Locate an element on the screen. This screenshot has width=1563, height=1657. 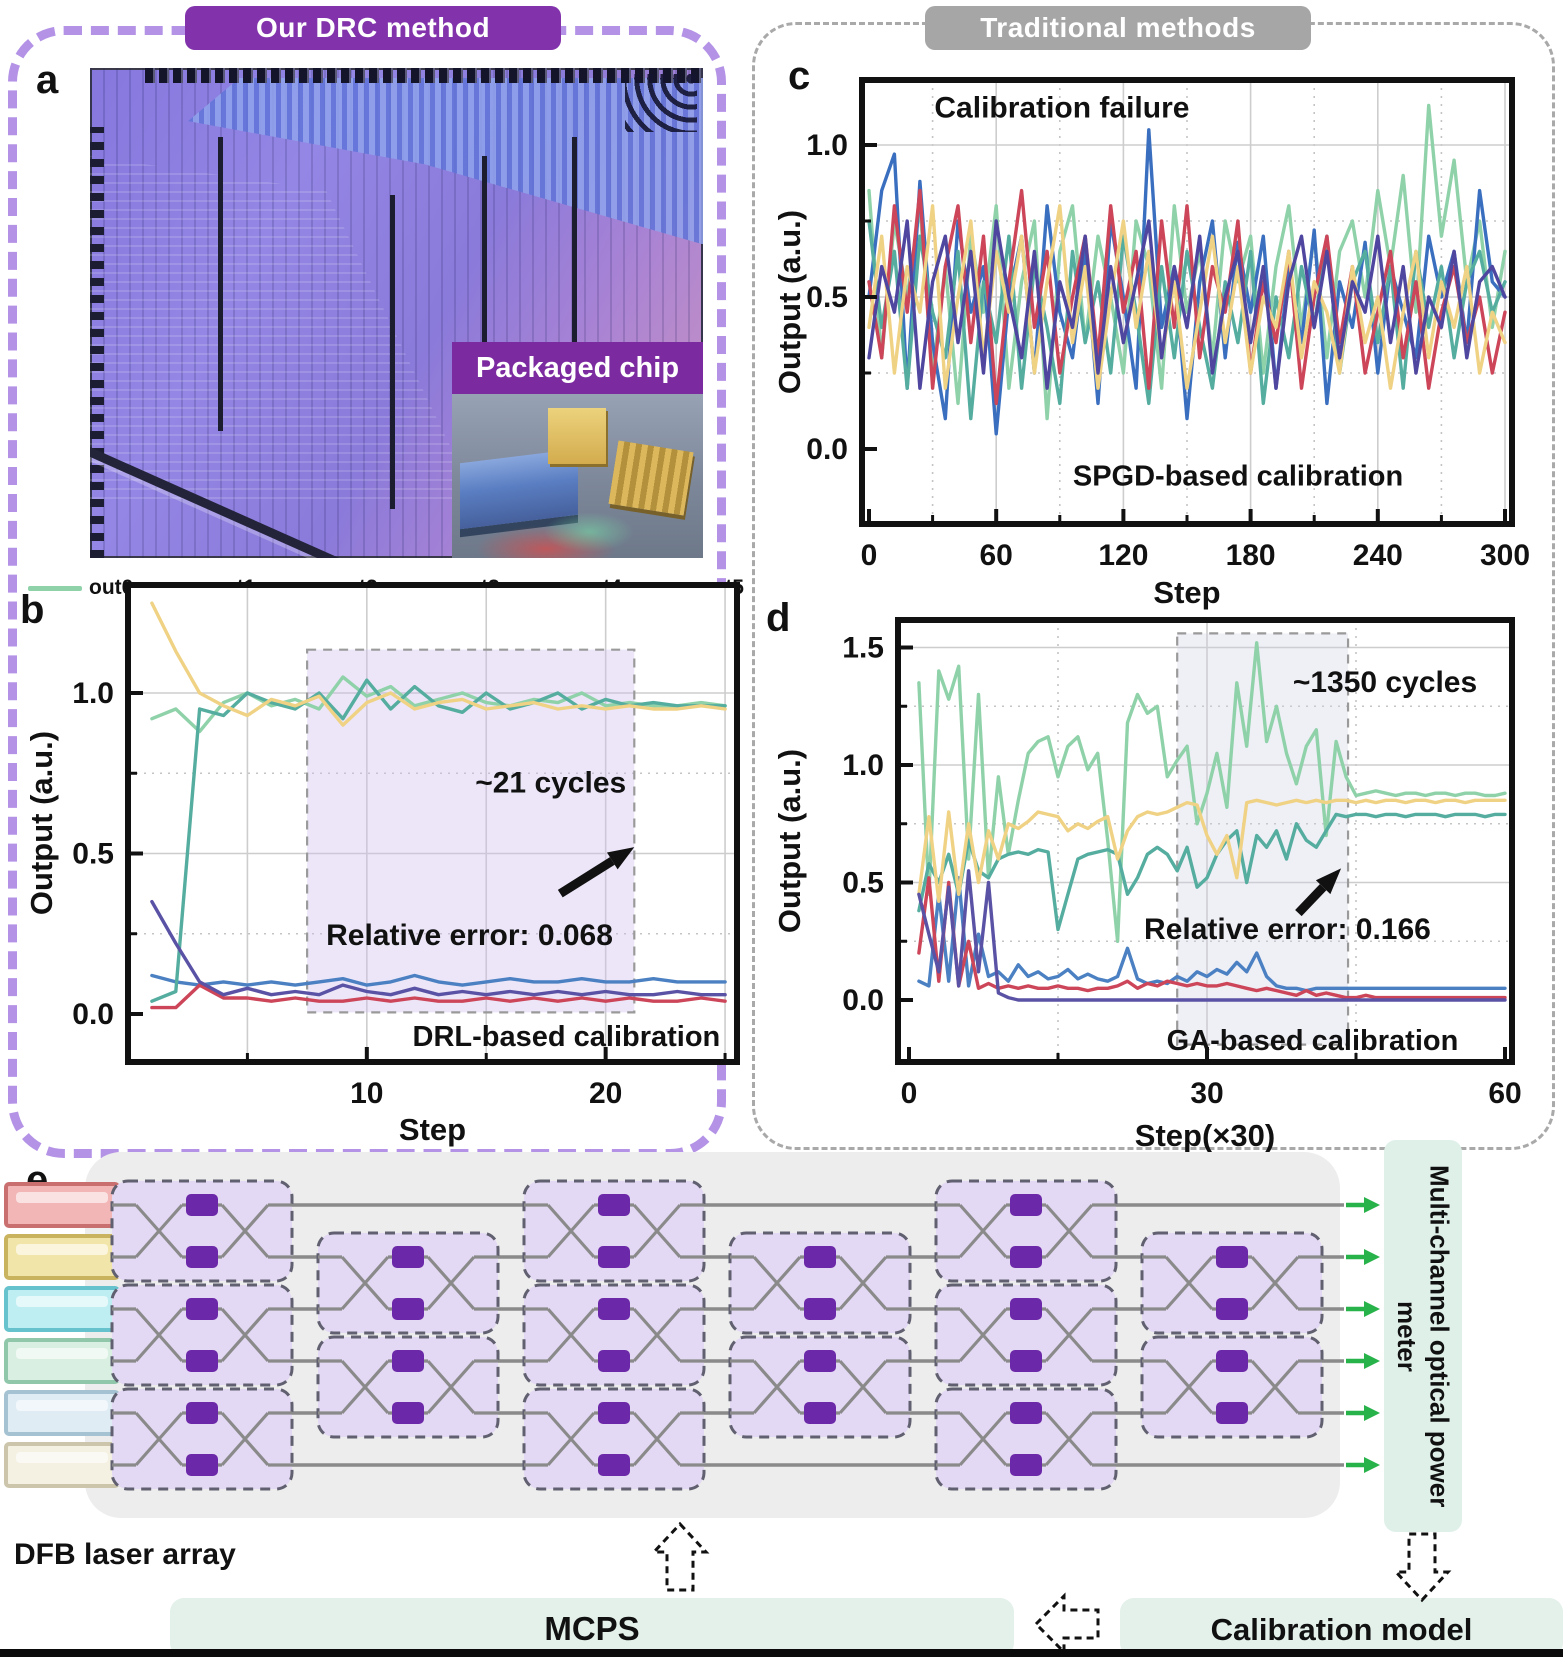
chart-d-annotation-2: GA-based calibration is located at coordinates (1313, 1041).